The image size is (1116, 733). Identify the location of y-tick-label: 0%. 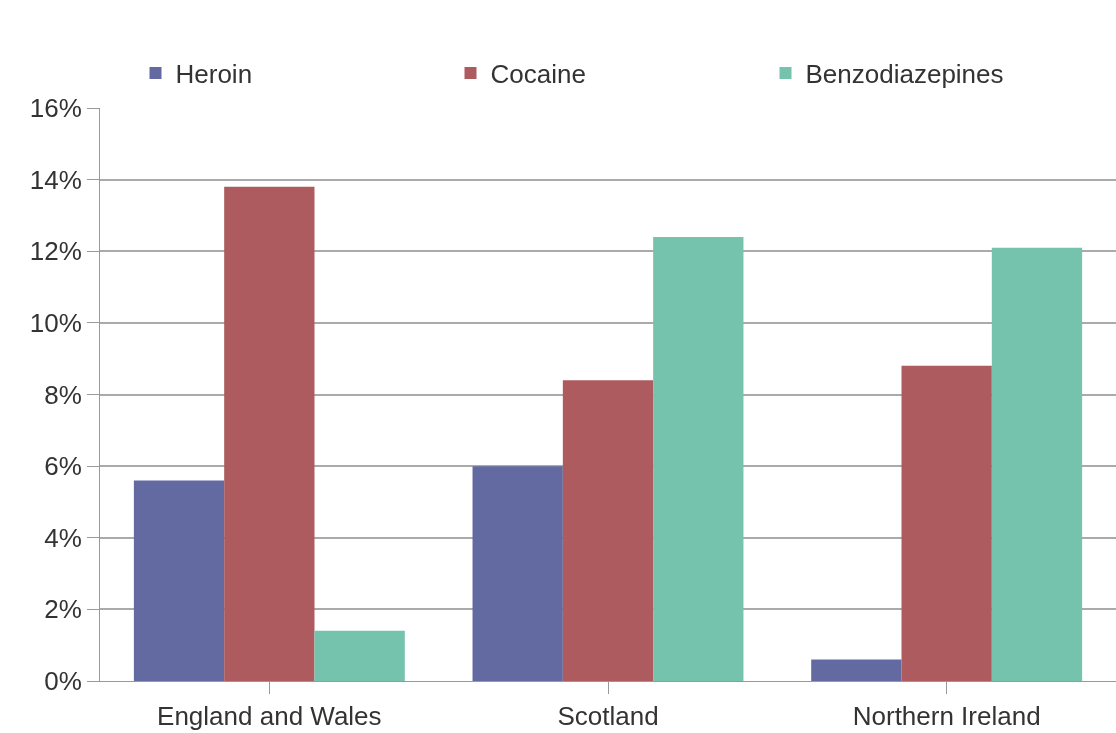
(63, 681).